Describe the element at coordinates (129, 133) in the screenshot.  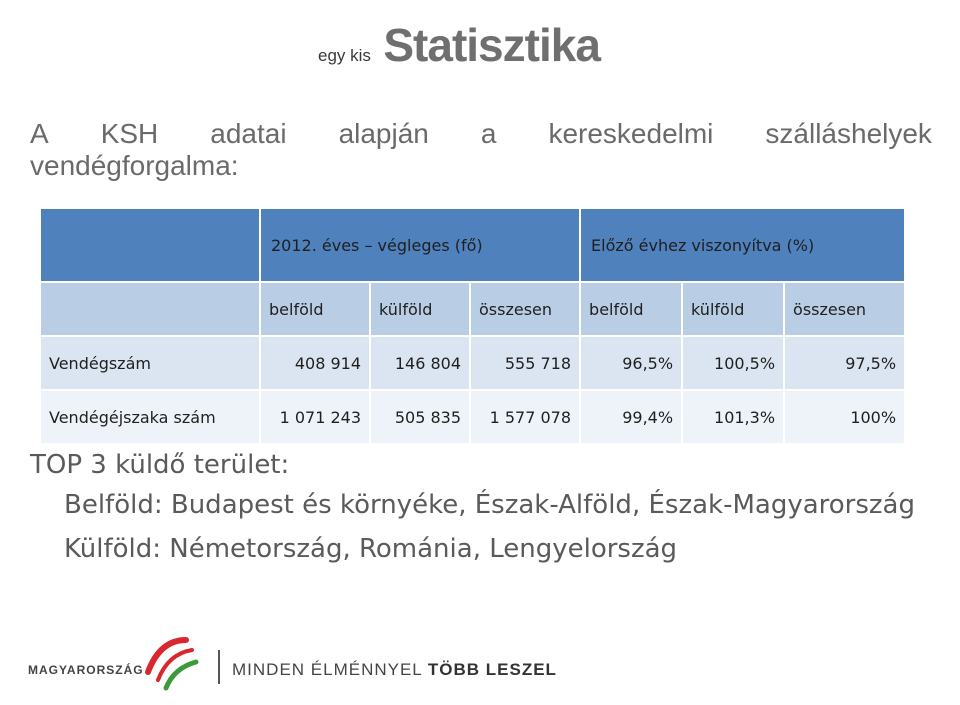
I see `intro-word: KSH` at that location.